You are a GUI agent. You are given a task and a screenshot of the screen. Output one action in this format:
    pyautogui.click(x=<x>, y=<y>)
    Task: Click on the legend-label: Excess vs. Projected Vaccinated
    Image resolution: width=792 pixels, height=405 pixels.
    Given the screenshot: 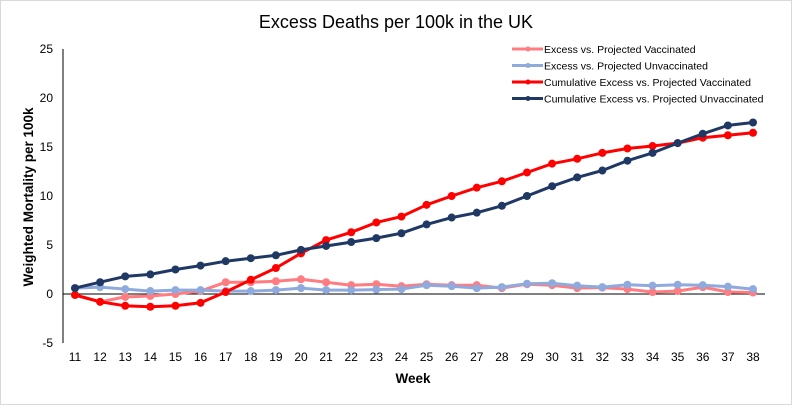 What is the action you would take?
    pyautogui.click(x=620, y=50)
    